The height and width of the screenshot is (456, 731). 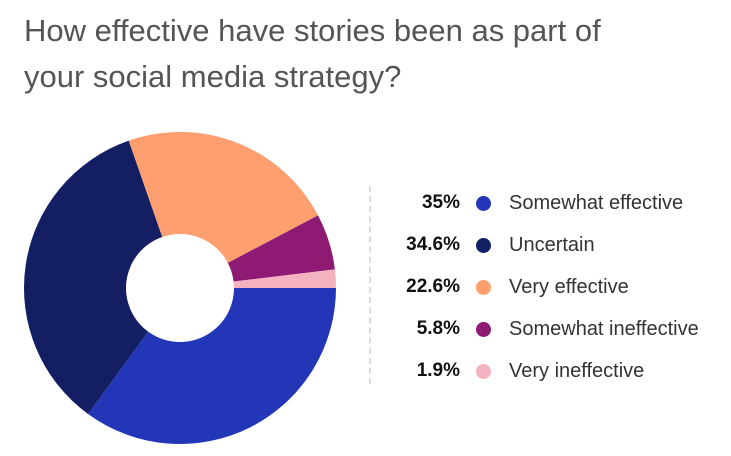 I want to click on slice-very-ineffective, so click(x=284, y=278).